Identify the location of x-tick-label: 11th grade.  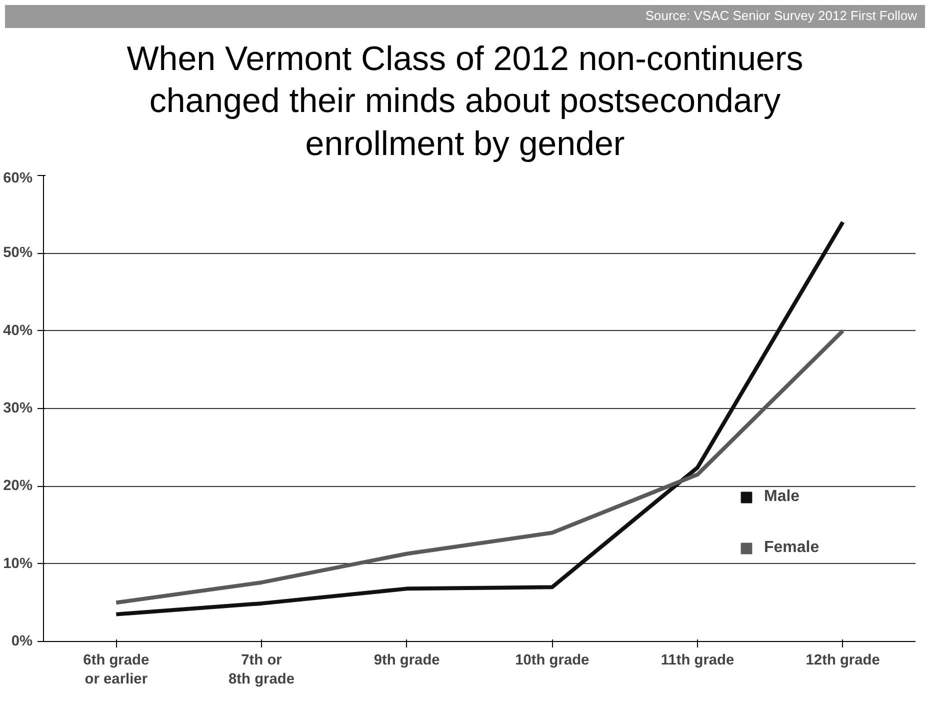
(697, 660).